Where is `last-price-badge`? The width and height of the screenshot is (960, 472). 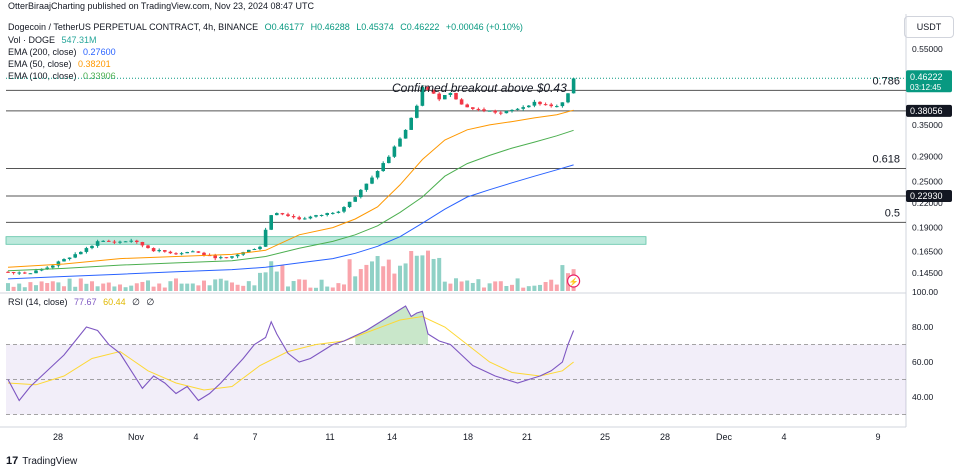
last-price-badge is located at coordinates (929, 81).